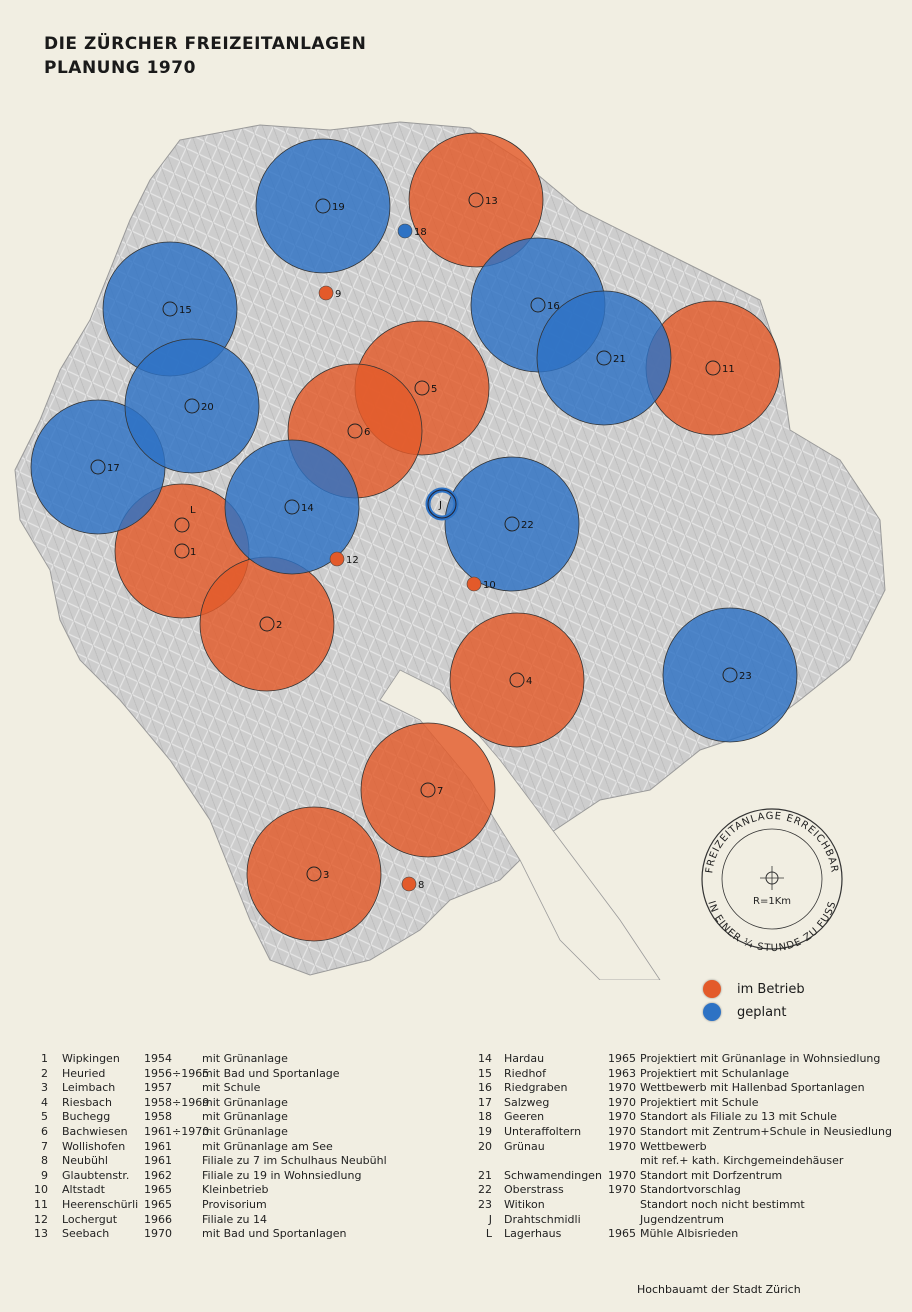 The height and width of the screenshot is (1312, 912). What do you see at coordinates (534, 1190) in the screenshot?
I see `facility-name: Oberstrass` at bounding box center [534, 1190].